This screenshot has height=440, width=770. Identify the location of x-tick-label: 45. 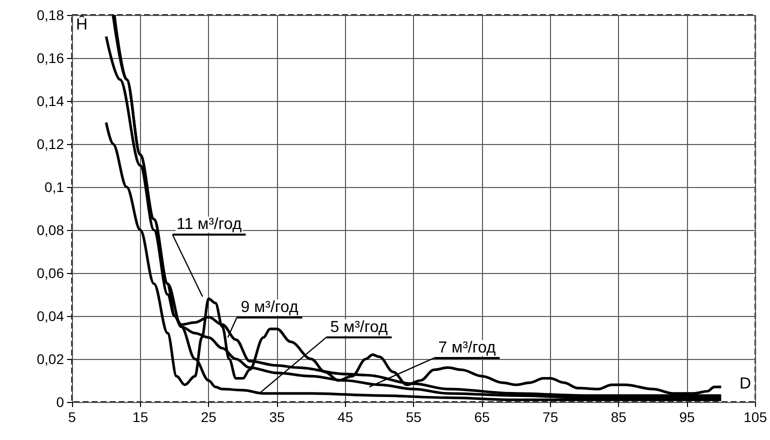
(346, 417).